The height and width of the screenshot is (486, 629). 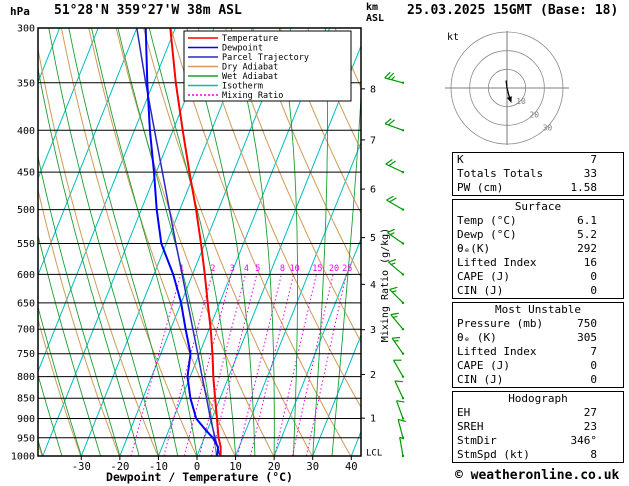 I want to click on table-row-value: 7, so click(x=593, y=159).